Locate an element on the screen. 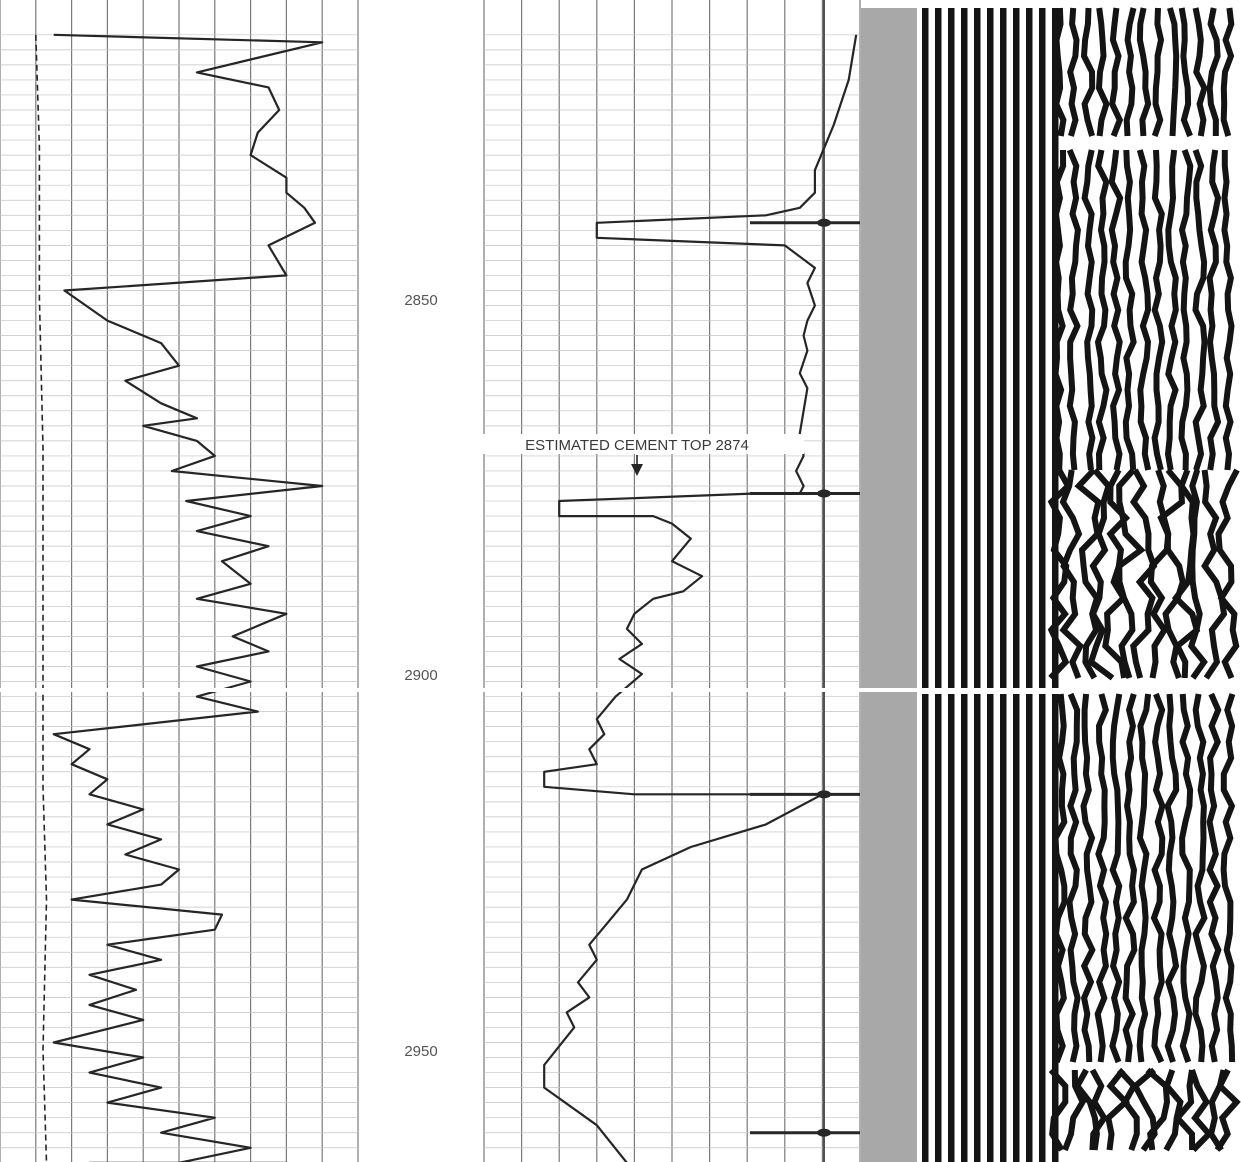  depth-label-2850: 2850 is located at coordinates (420, 300).